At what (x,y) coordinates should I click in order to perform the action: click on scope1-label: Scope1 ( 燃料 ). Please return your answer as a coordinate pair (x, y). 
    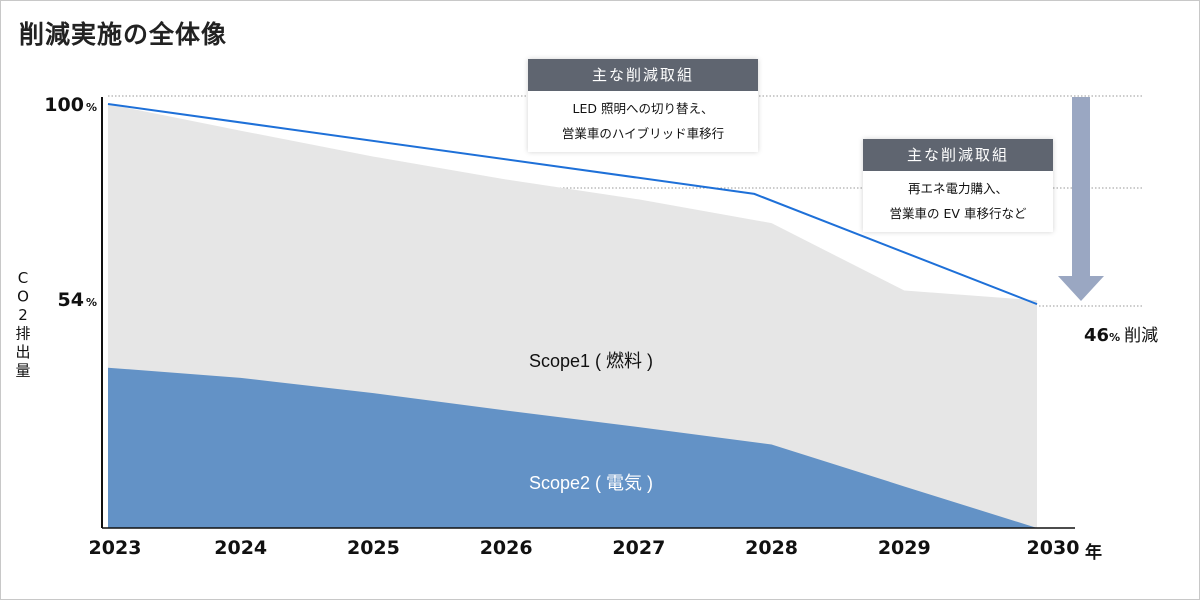
    Looking at the image, I should click on (591, 361).